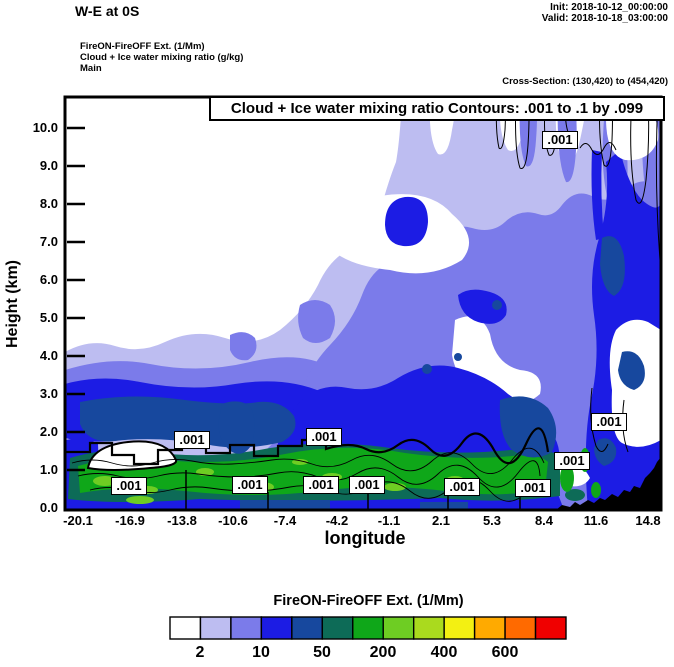 This screenshot has width=674, height=667. I want to click on y-tick-label: 2.0, so click(48, 431).